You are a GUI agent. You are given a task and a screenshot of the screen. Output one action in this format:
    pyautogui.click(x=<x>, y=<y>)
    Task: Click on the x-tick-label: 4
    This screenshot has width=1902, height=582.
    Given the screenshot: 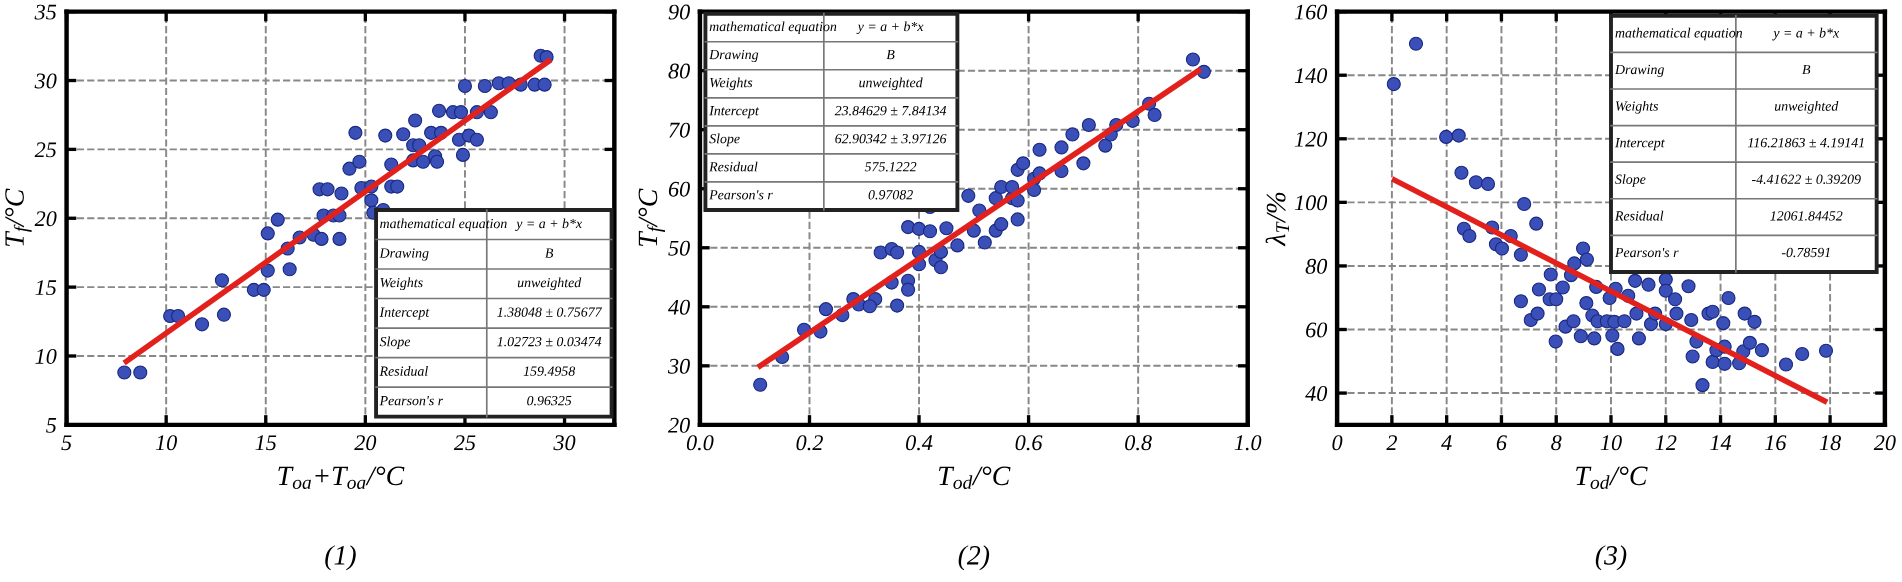 What is the action you would take?
    pyautogui.click(x=1446, y=442)
    